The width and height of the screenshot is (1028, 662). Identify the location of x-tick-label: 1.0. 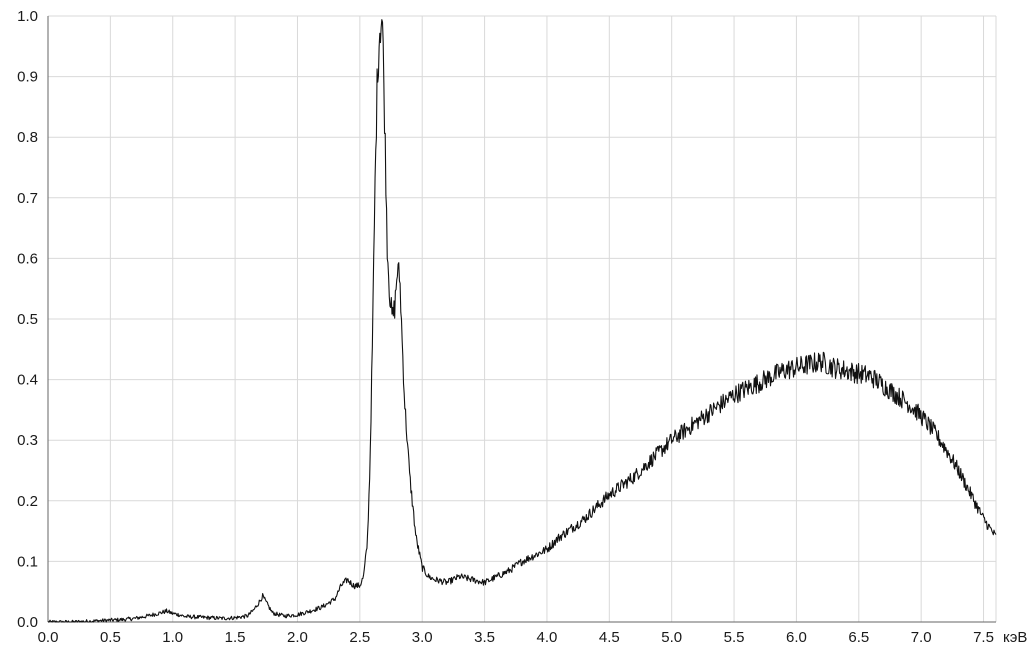
(172, 637).